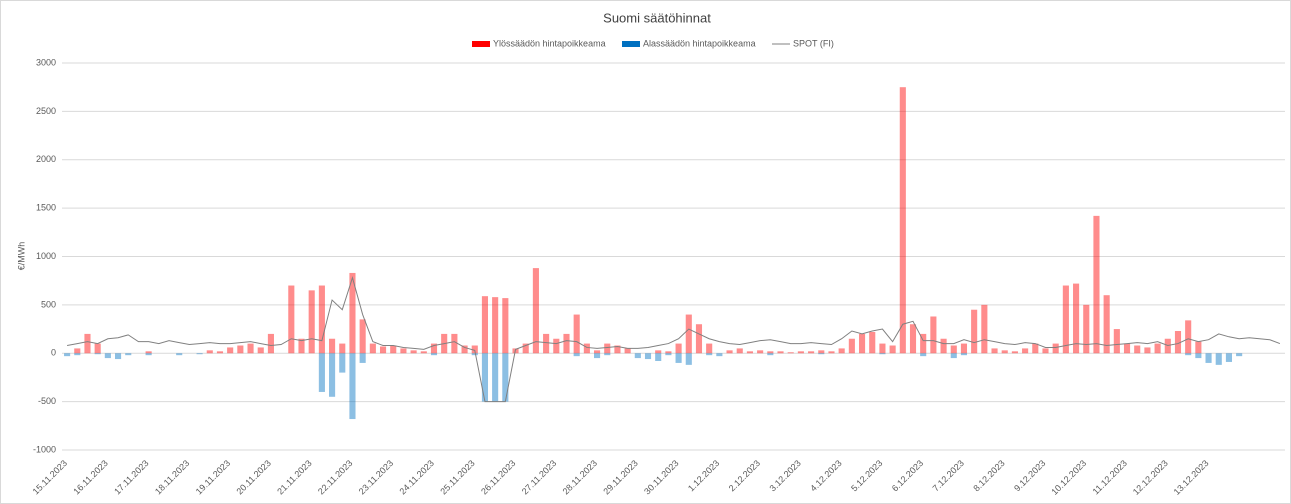 The width and height of the screenshot is (1291, 504). Describe the element at coordinates (699, 43) in the screenshot. I see `legend-label: Alassäädön hintapoikkeama` at that location.